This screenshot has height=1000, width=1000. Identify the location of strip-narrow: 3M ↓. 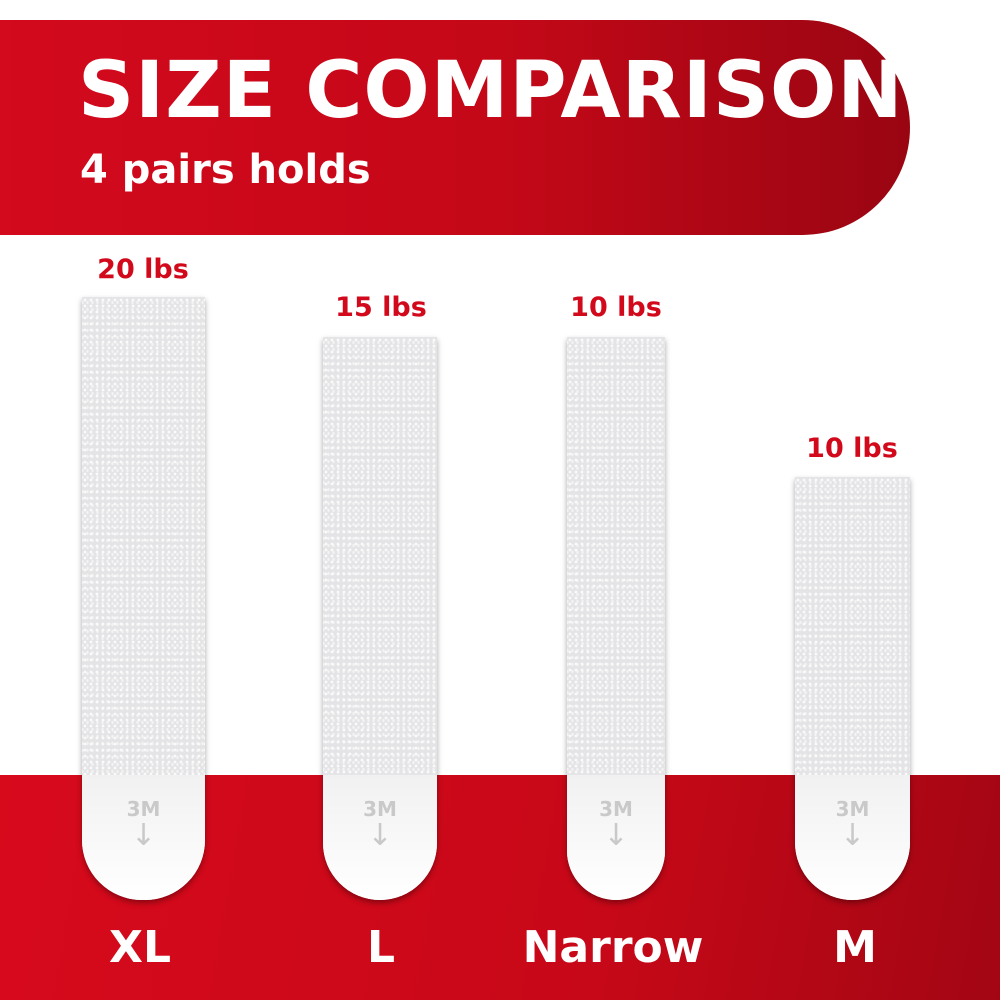
(616, 618).